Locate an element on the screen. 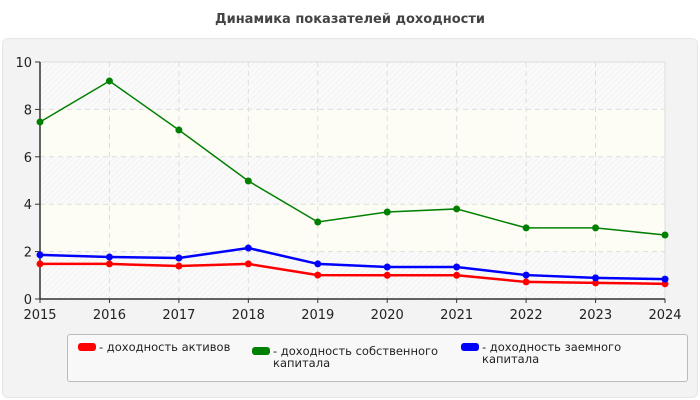 This screenshot has height=400, width=700. legend-swatch-green is located at coordinates (261, 351).